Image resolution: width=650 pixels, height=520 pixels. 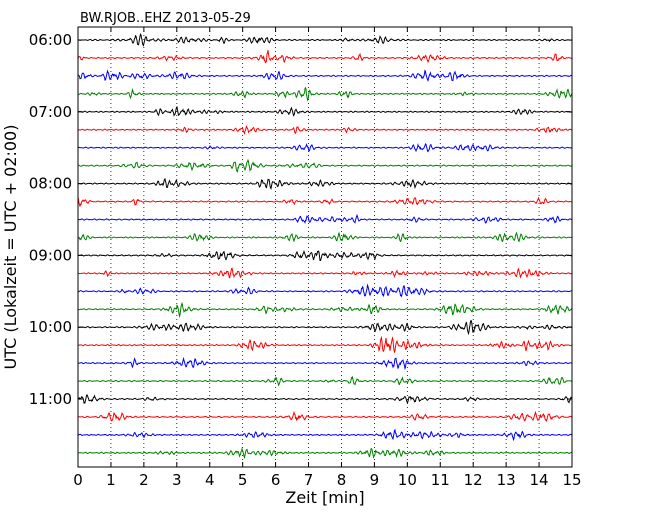 I want to click on x-tick-label: 12, so click(x=473, y=480).